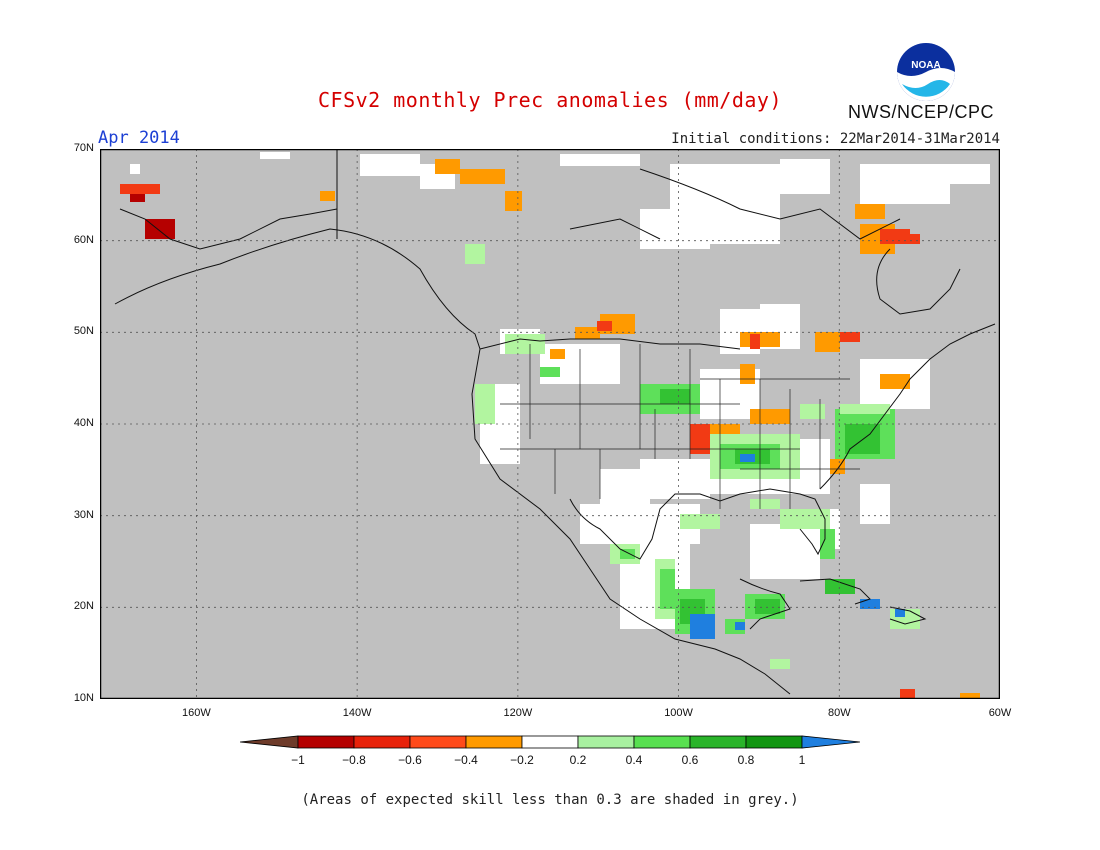 The image size is (1100, 850). What do you see at coordinates (634, 760) in the screenshot?
I see `legend-tick-label: 0.4` at bounding box center [634, 760].